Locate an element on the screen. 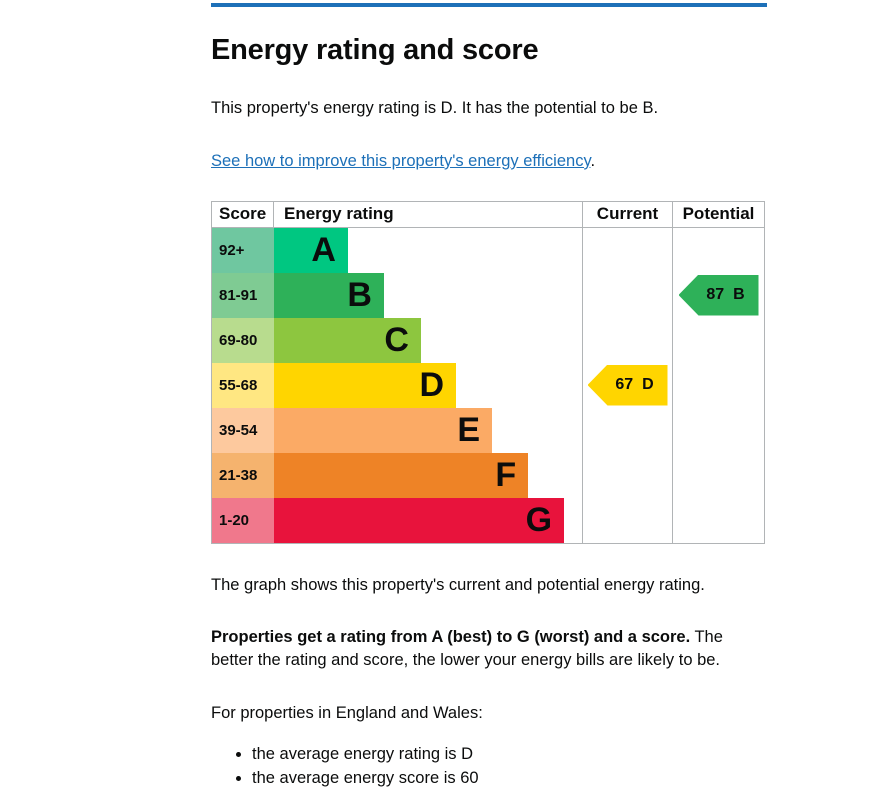 The image size is (875, 790). band-score-range: 92+ is located at coordinates (243, 250).